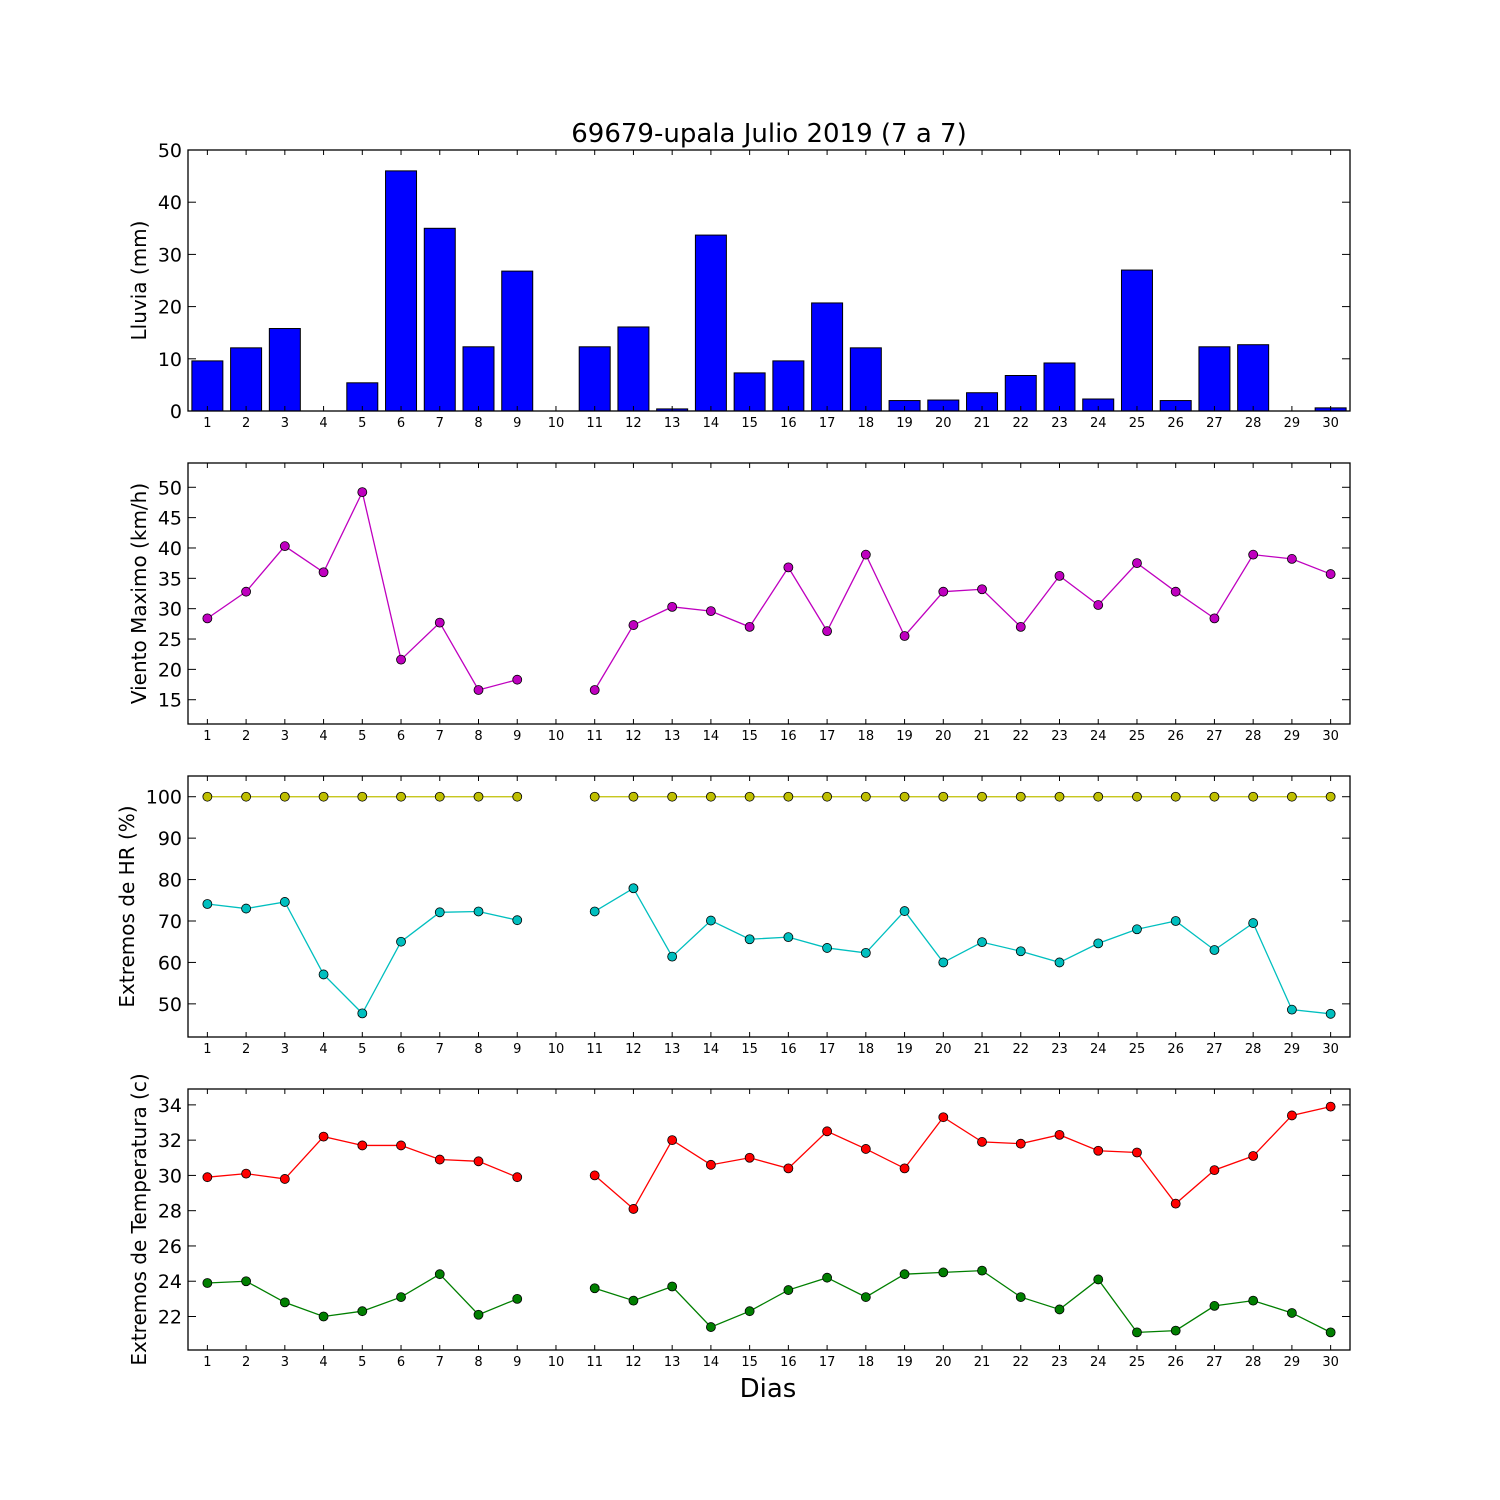  Describe the element at coordinates (749, 736) in the screenshot. I see `viento-xtick-label: 15` at that location.